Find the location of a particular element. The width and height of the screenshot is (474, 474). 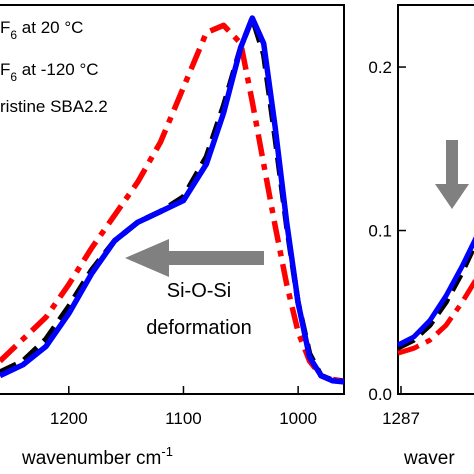

annotation-line-2: deformation is located at coordinates (199, 328).